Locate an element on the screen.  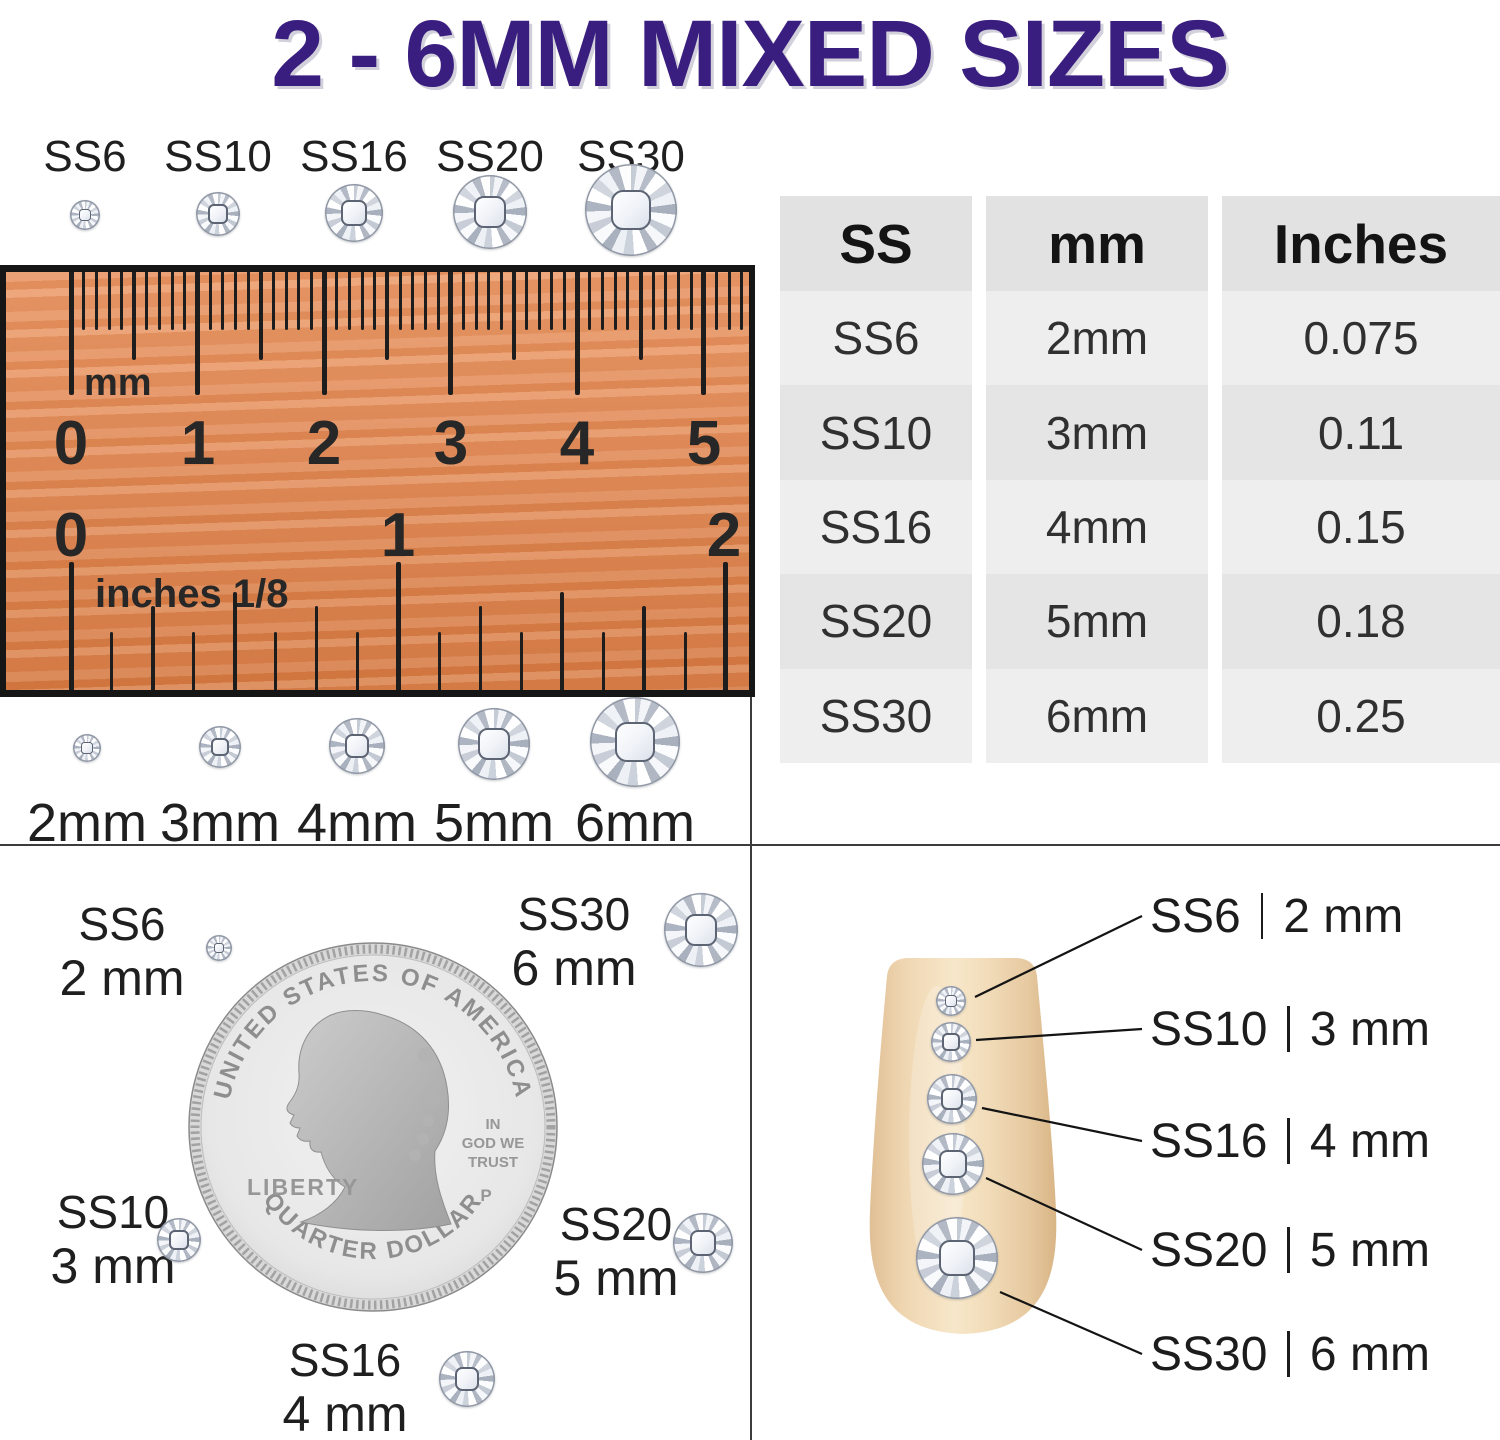
table-cell: 0.25 is located at coordinates (1361, 715).